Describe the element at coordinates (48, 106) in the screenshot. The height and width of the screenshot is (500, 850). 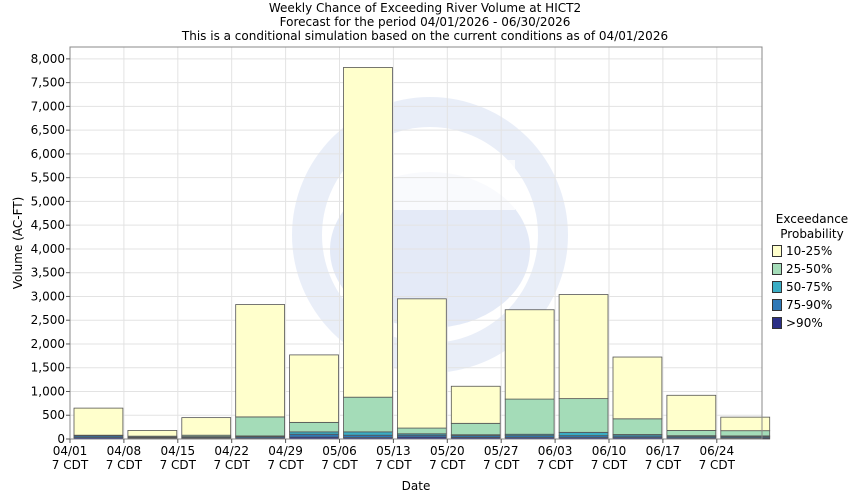
I see `y-tick-label: 7,000` at that location.